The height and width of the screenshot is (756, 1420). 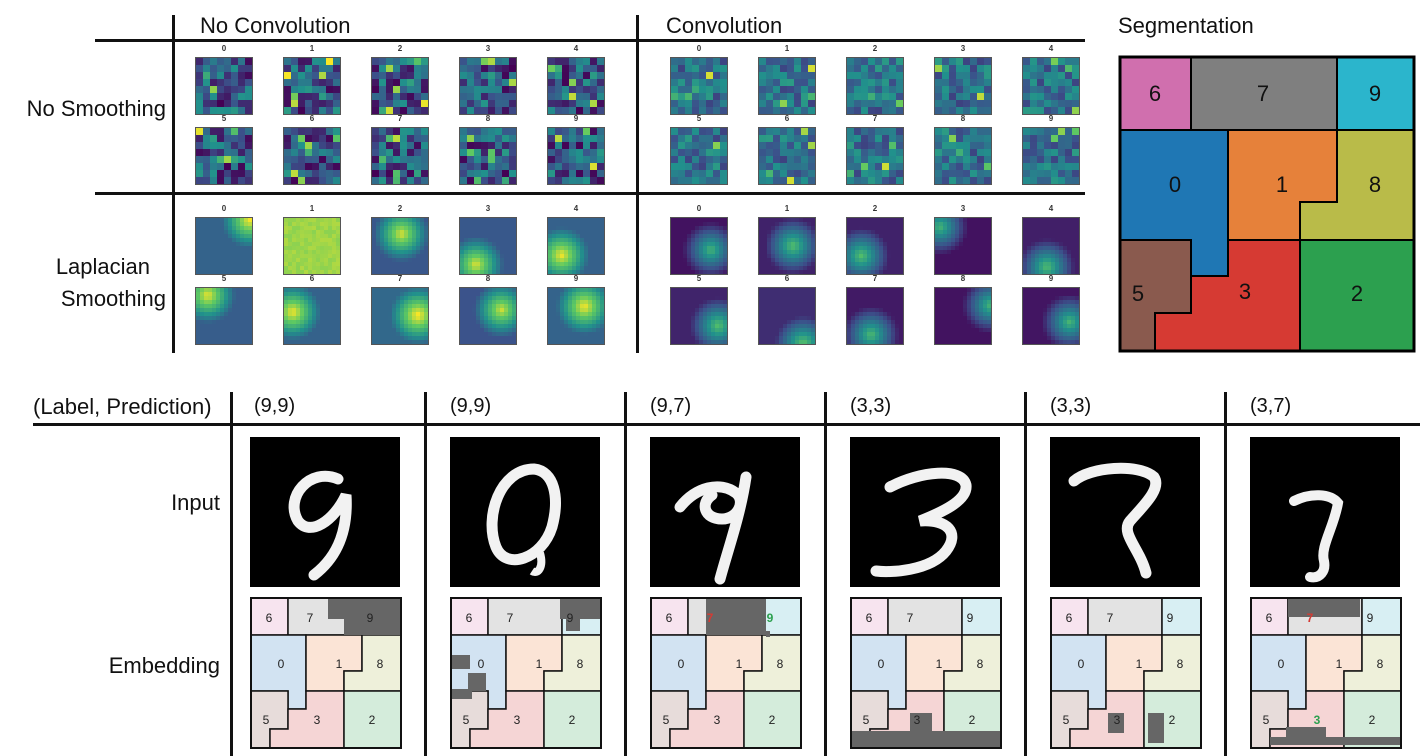 What do you see at coordinates (787, 48) in the screenshot?
I see `heatmap-index: 1` at bounding box center [787, 48].